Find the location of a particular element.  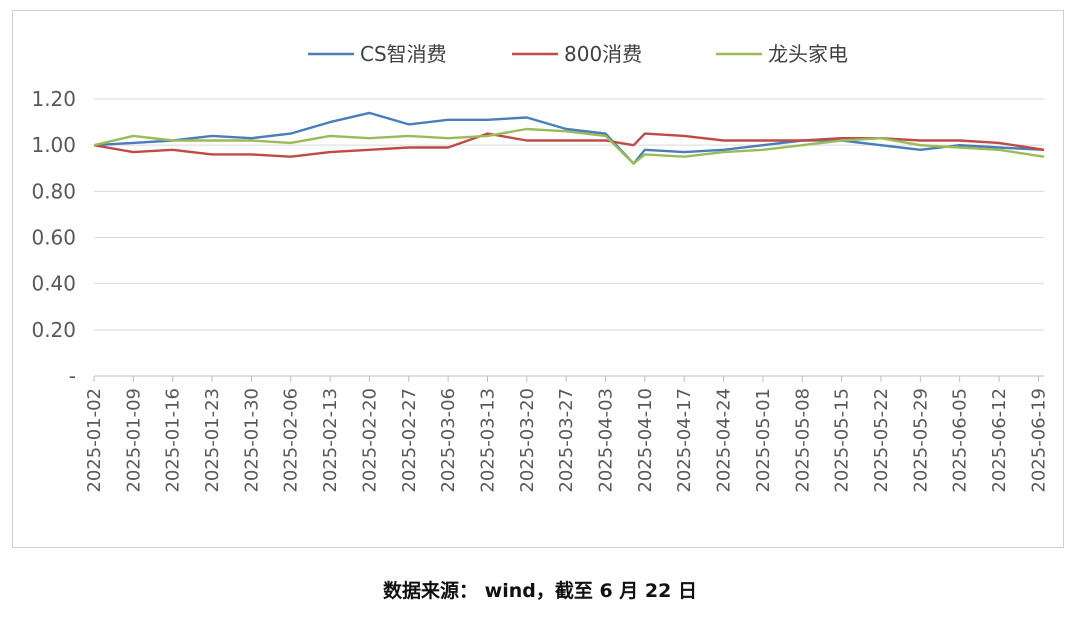

x-tick-label: 2025-03-06 is located at coordinates (448, 440).